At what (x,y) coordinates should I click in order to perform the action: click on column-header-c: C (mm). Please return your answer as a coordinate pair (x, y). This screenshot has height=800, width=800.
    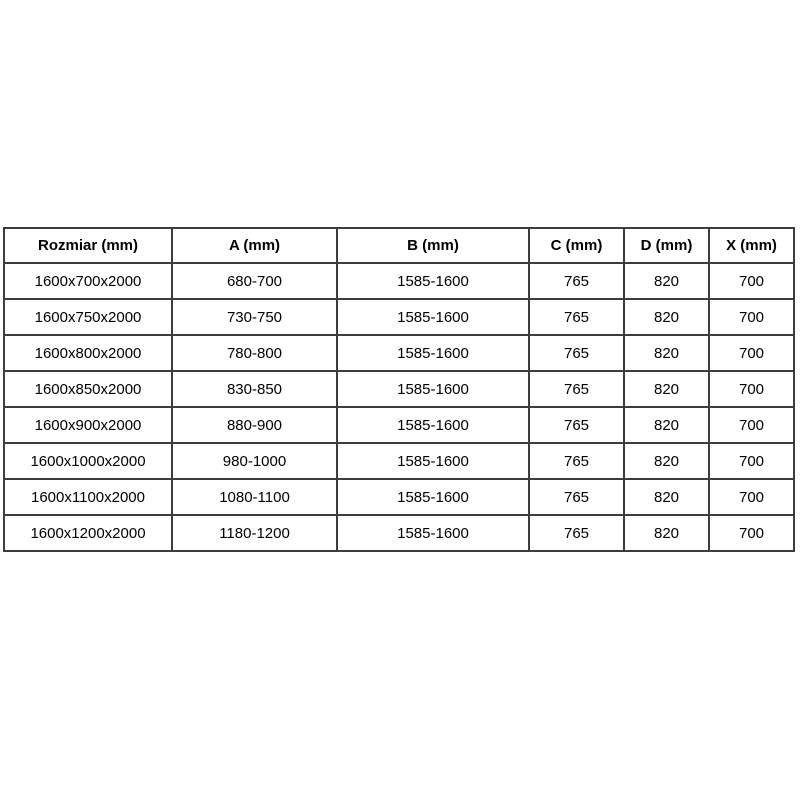
    Looking at the image, I should click on (576, 245).